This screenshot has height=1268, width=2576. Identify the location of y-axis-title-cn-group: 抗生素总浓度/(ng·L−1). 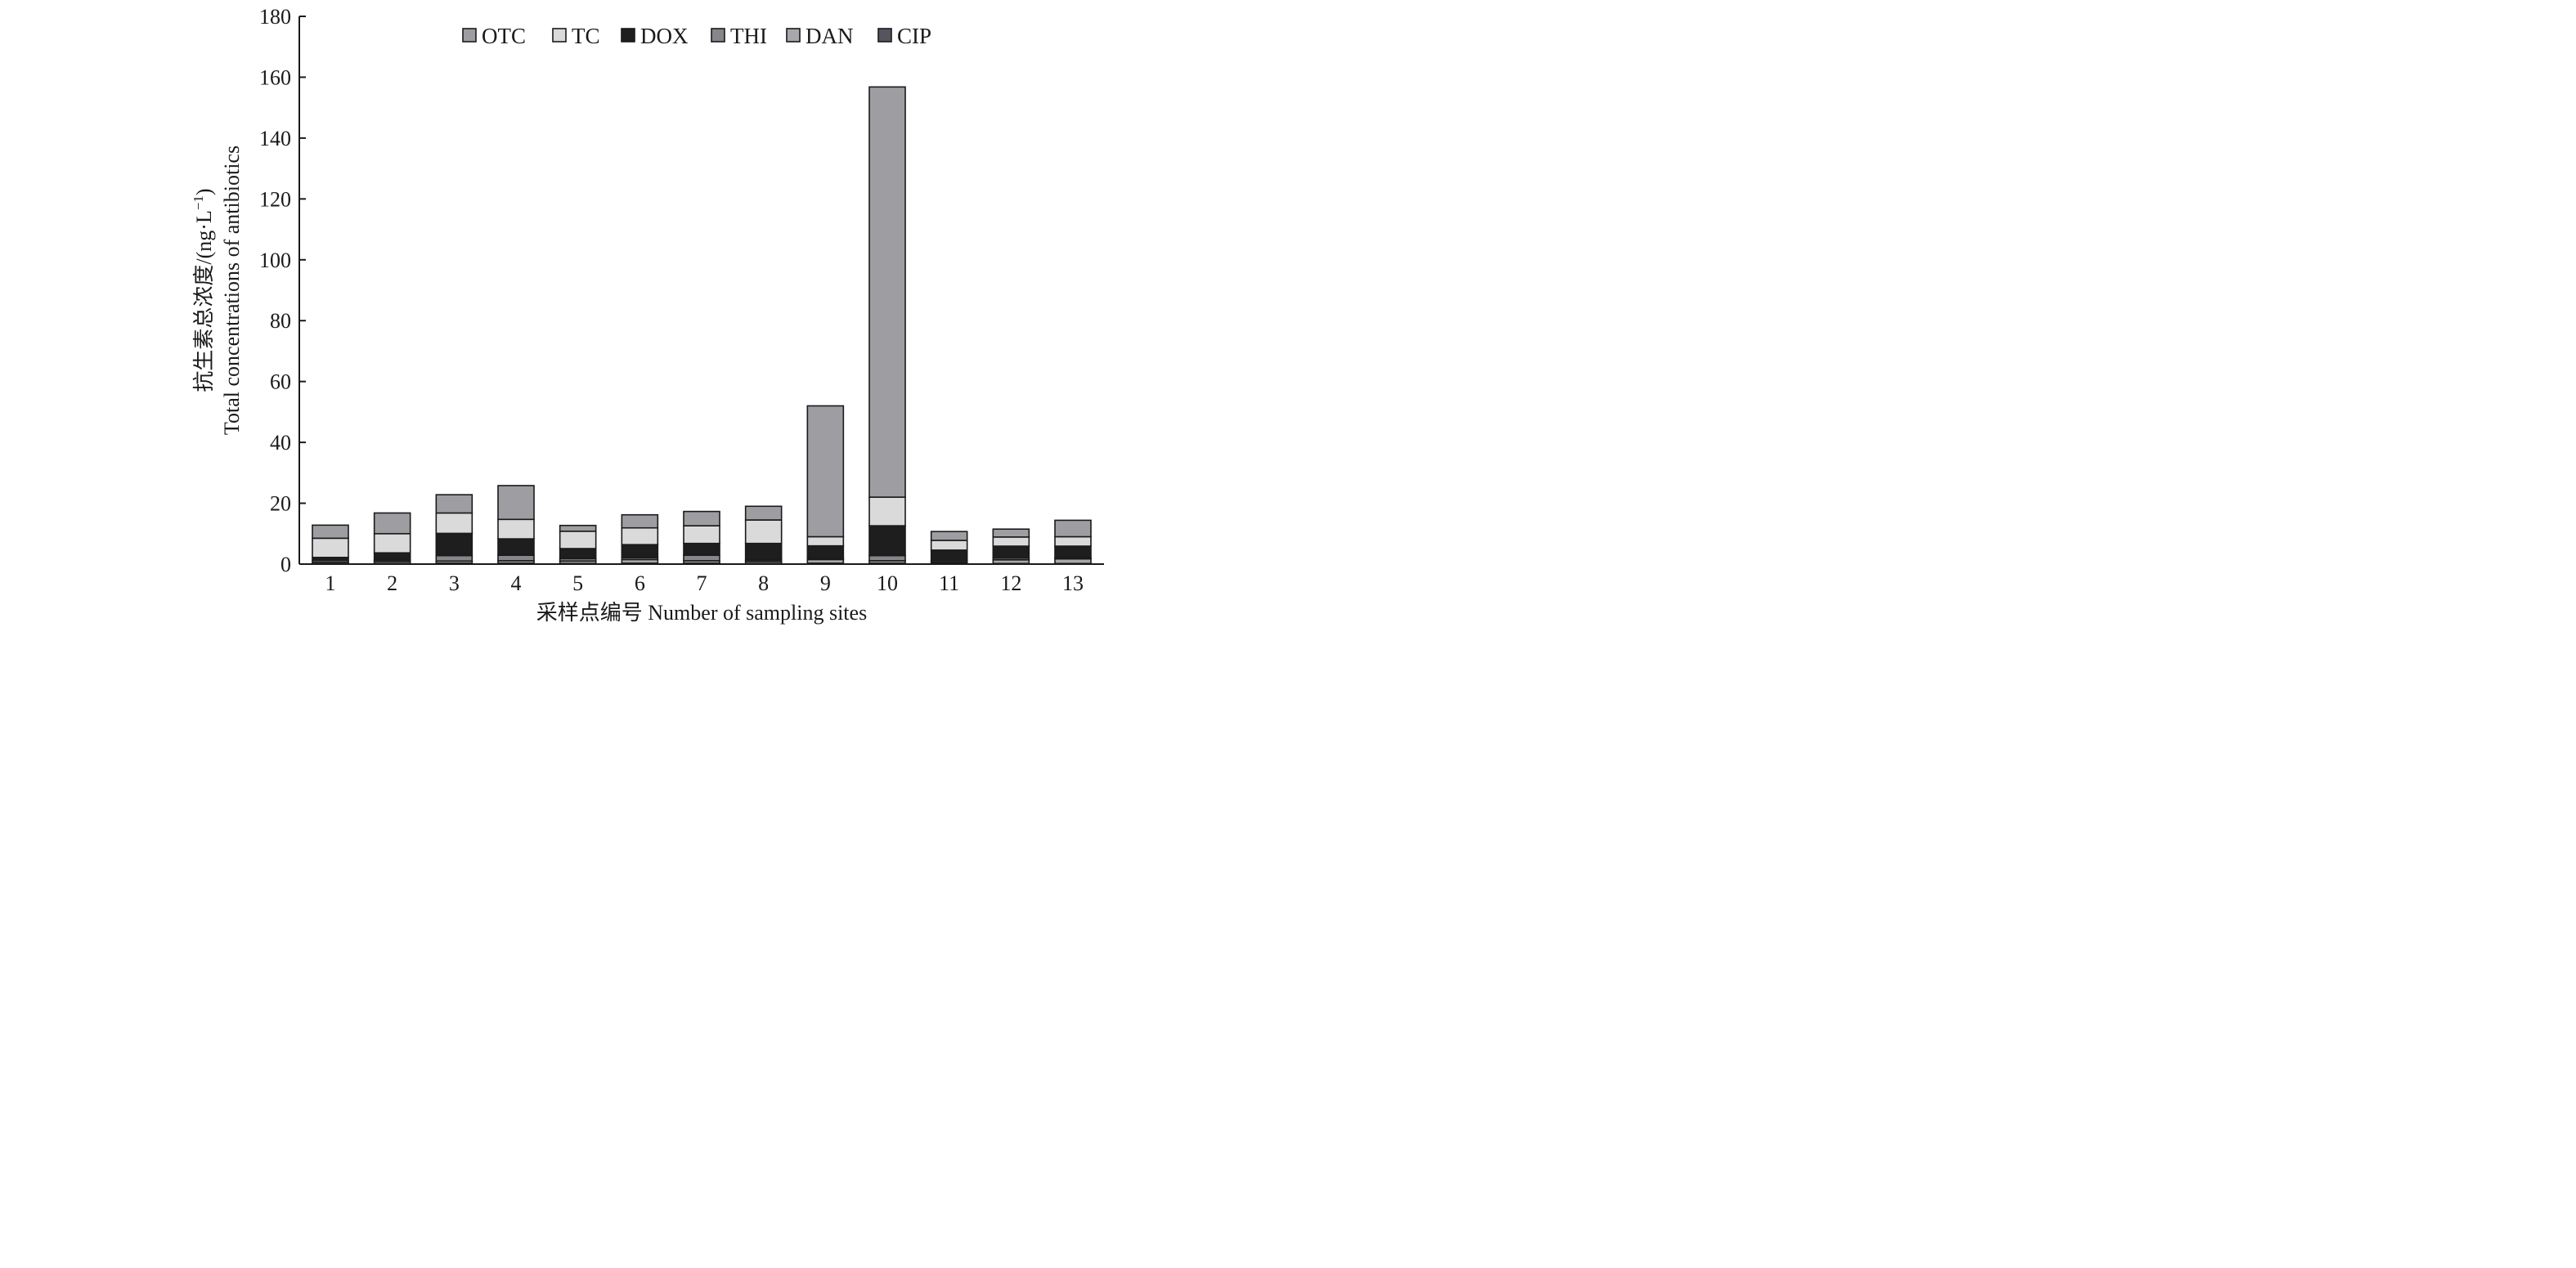
(203, 290).